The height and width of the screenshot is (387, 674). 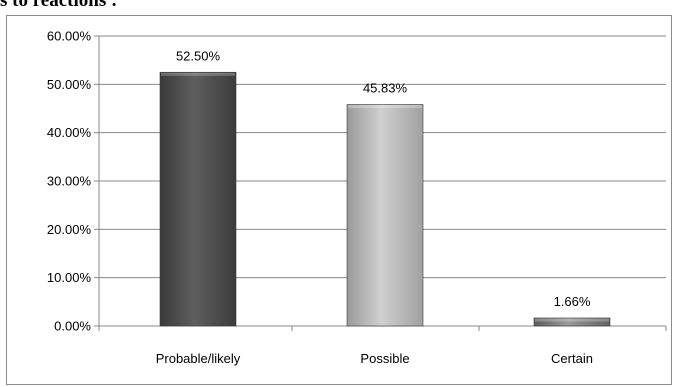 What do you see at coordinates (385, 87) in the screenshot?
I see `data-label: 45.83%` at bounding box center [385, 87].